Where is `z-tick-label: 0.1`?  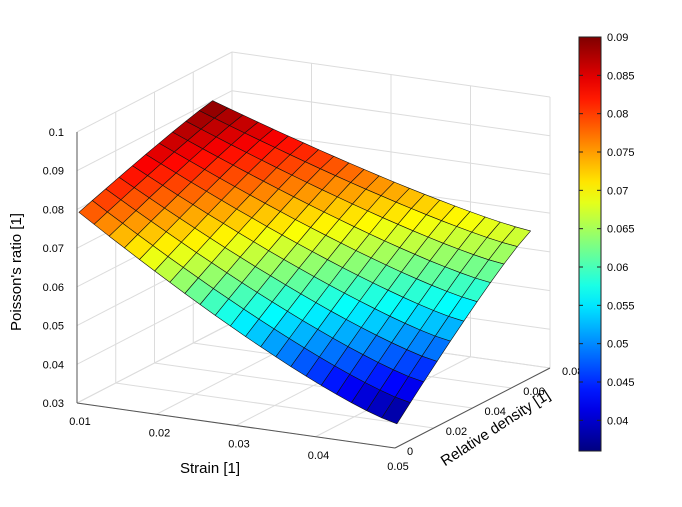
z-tick-label: 0.1 is located at coordinates (56, 133).